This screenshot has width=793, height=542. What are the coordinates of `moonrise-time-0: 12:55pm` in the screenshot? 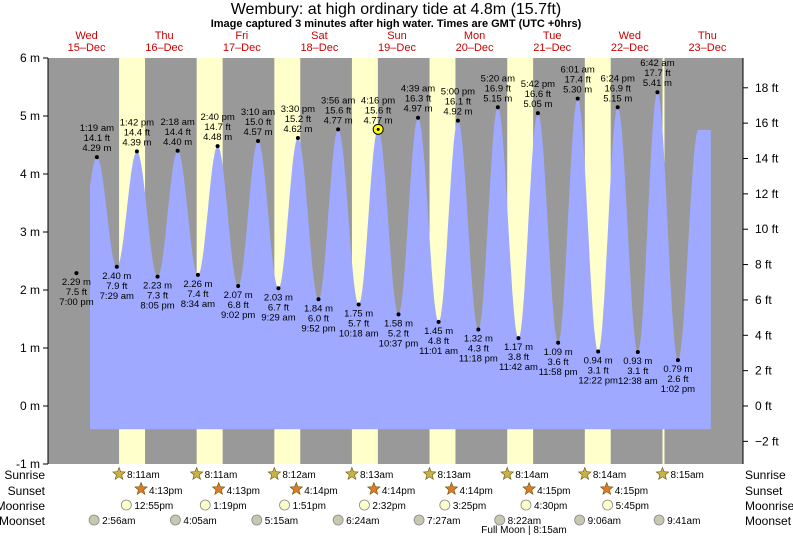 It's located at (153, 506).